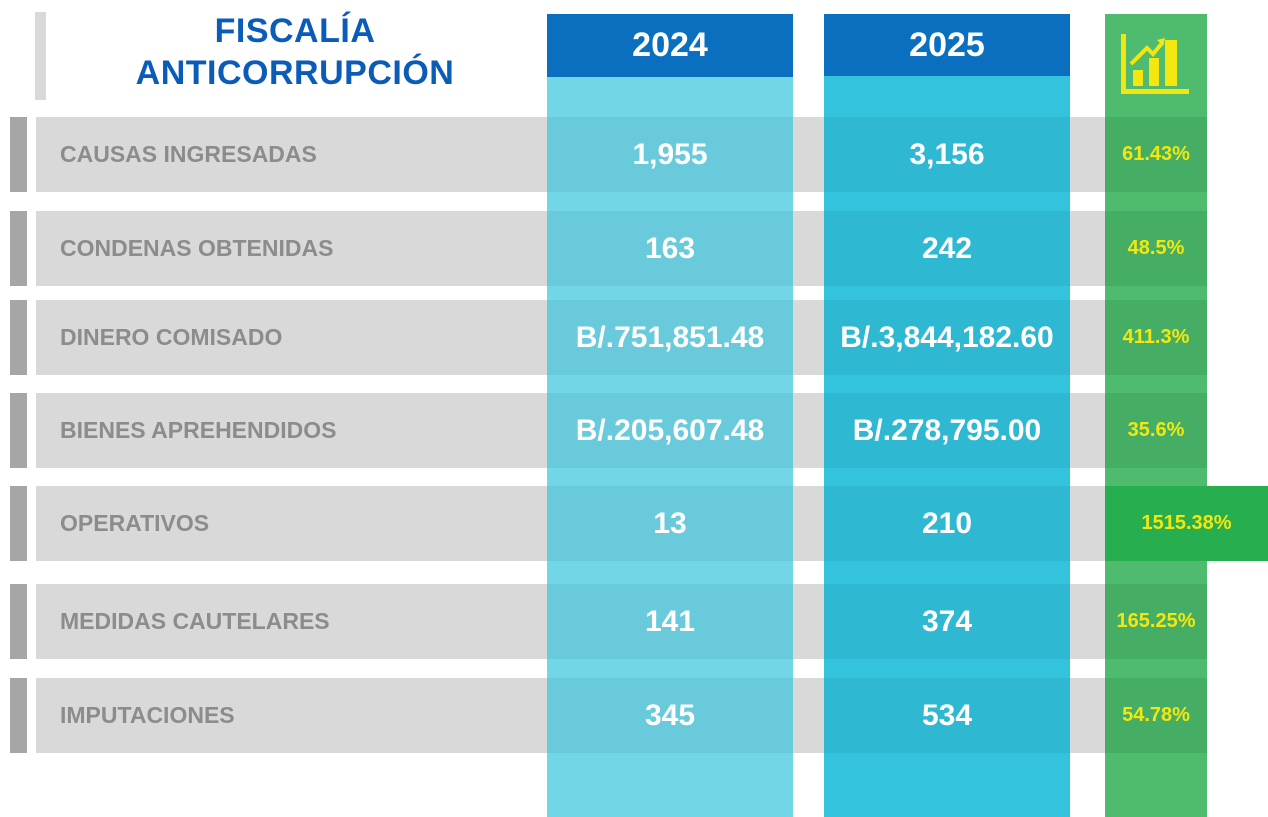 Image resolution: width=1268 pixels, height=817 pixels. I want to click on header-2024: 2024, so click(670, 45).